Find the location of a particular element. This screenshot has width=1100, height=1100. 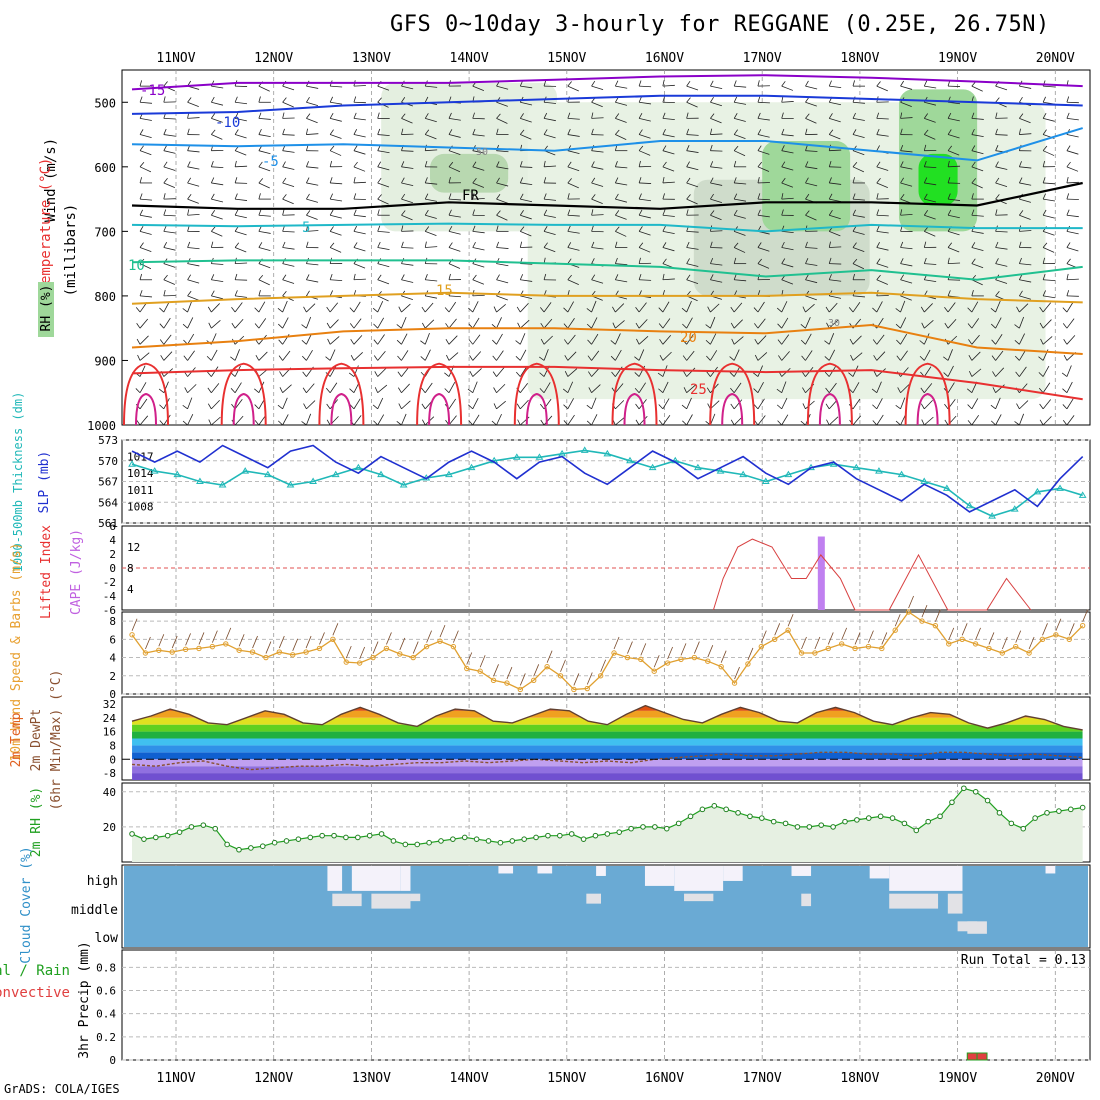

pressure-tick-label: 700 is located at coordinates (105, 232).